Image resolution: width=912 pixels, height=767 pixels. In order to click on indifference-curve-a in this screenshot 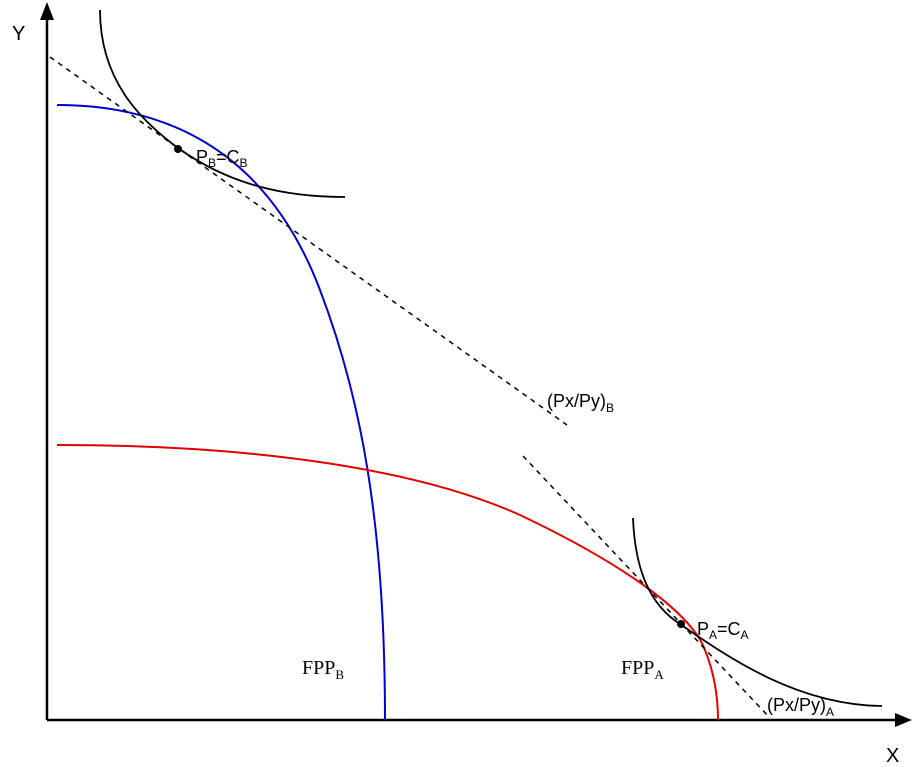, I will do `click(757, 612)`.